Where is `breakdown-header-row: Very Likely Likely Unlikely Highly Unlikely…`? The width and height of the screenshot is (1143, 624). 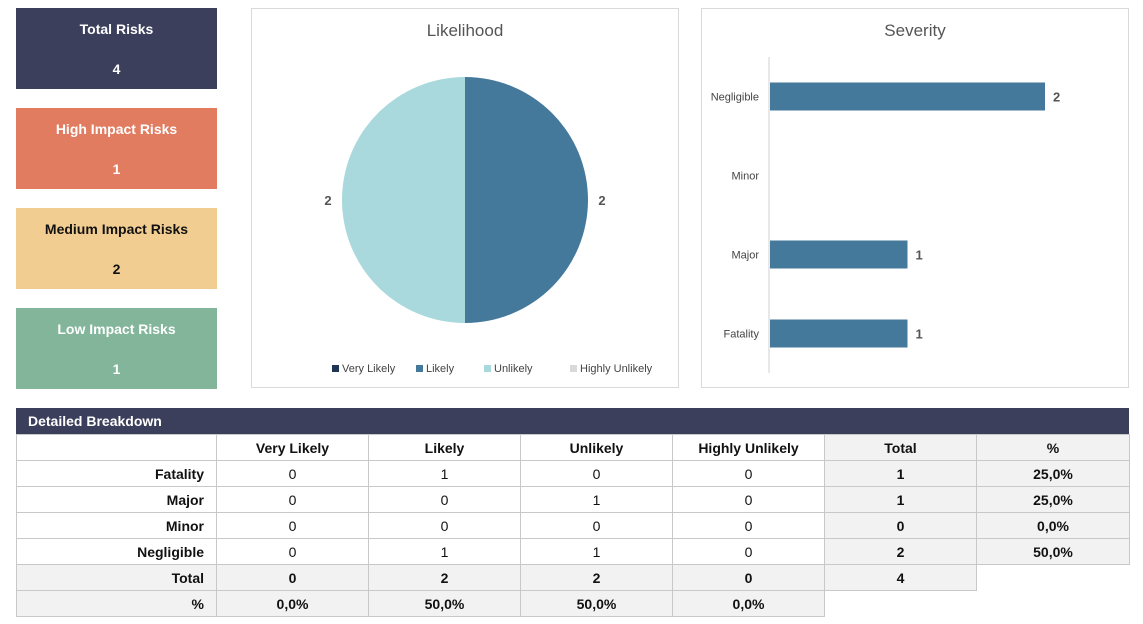
breakdown-header-row: Very Likely Likely Unlikely Highly Unlikely… is located at coordinates (573, 447).